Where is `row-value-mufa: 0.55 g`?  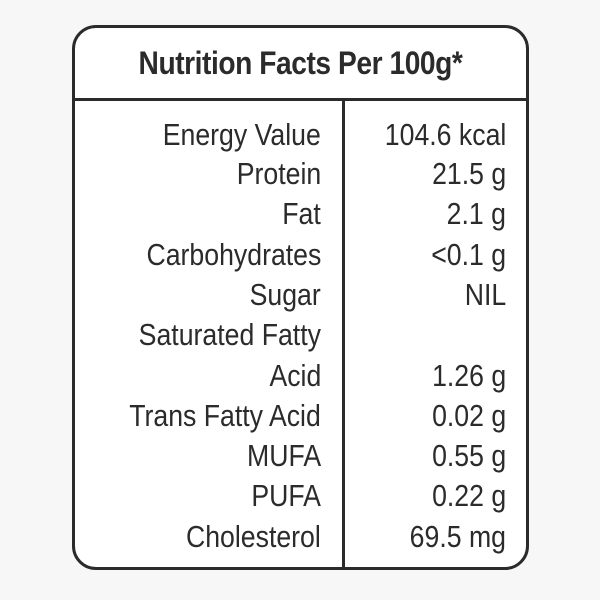 row-value-mufa: 0.55 g is located at coordinates (468, 455).